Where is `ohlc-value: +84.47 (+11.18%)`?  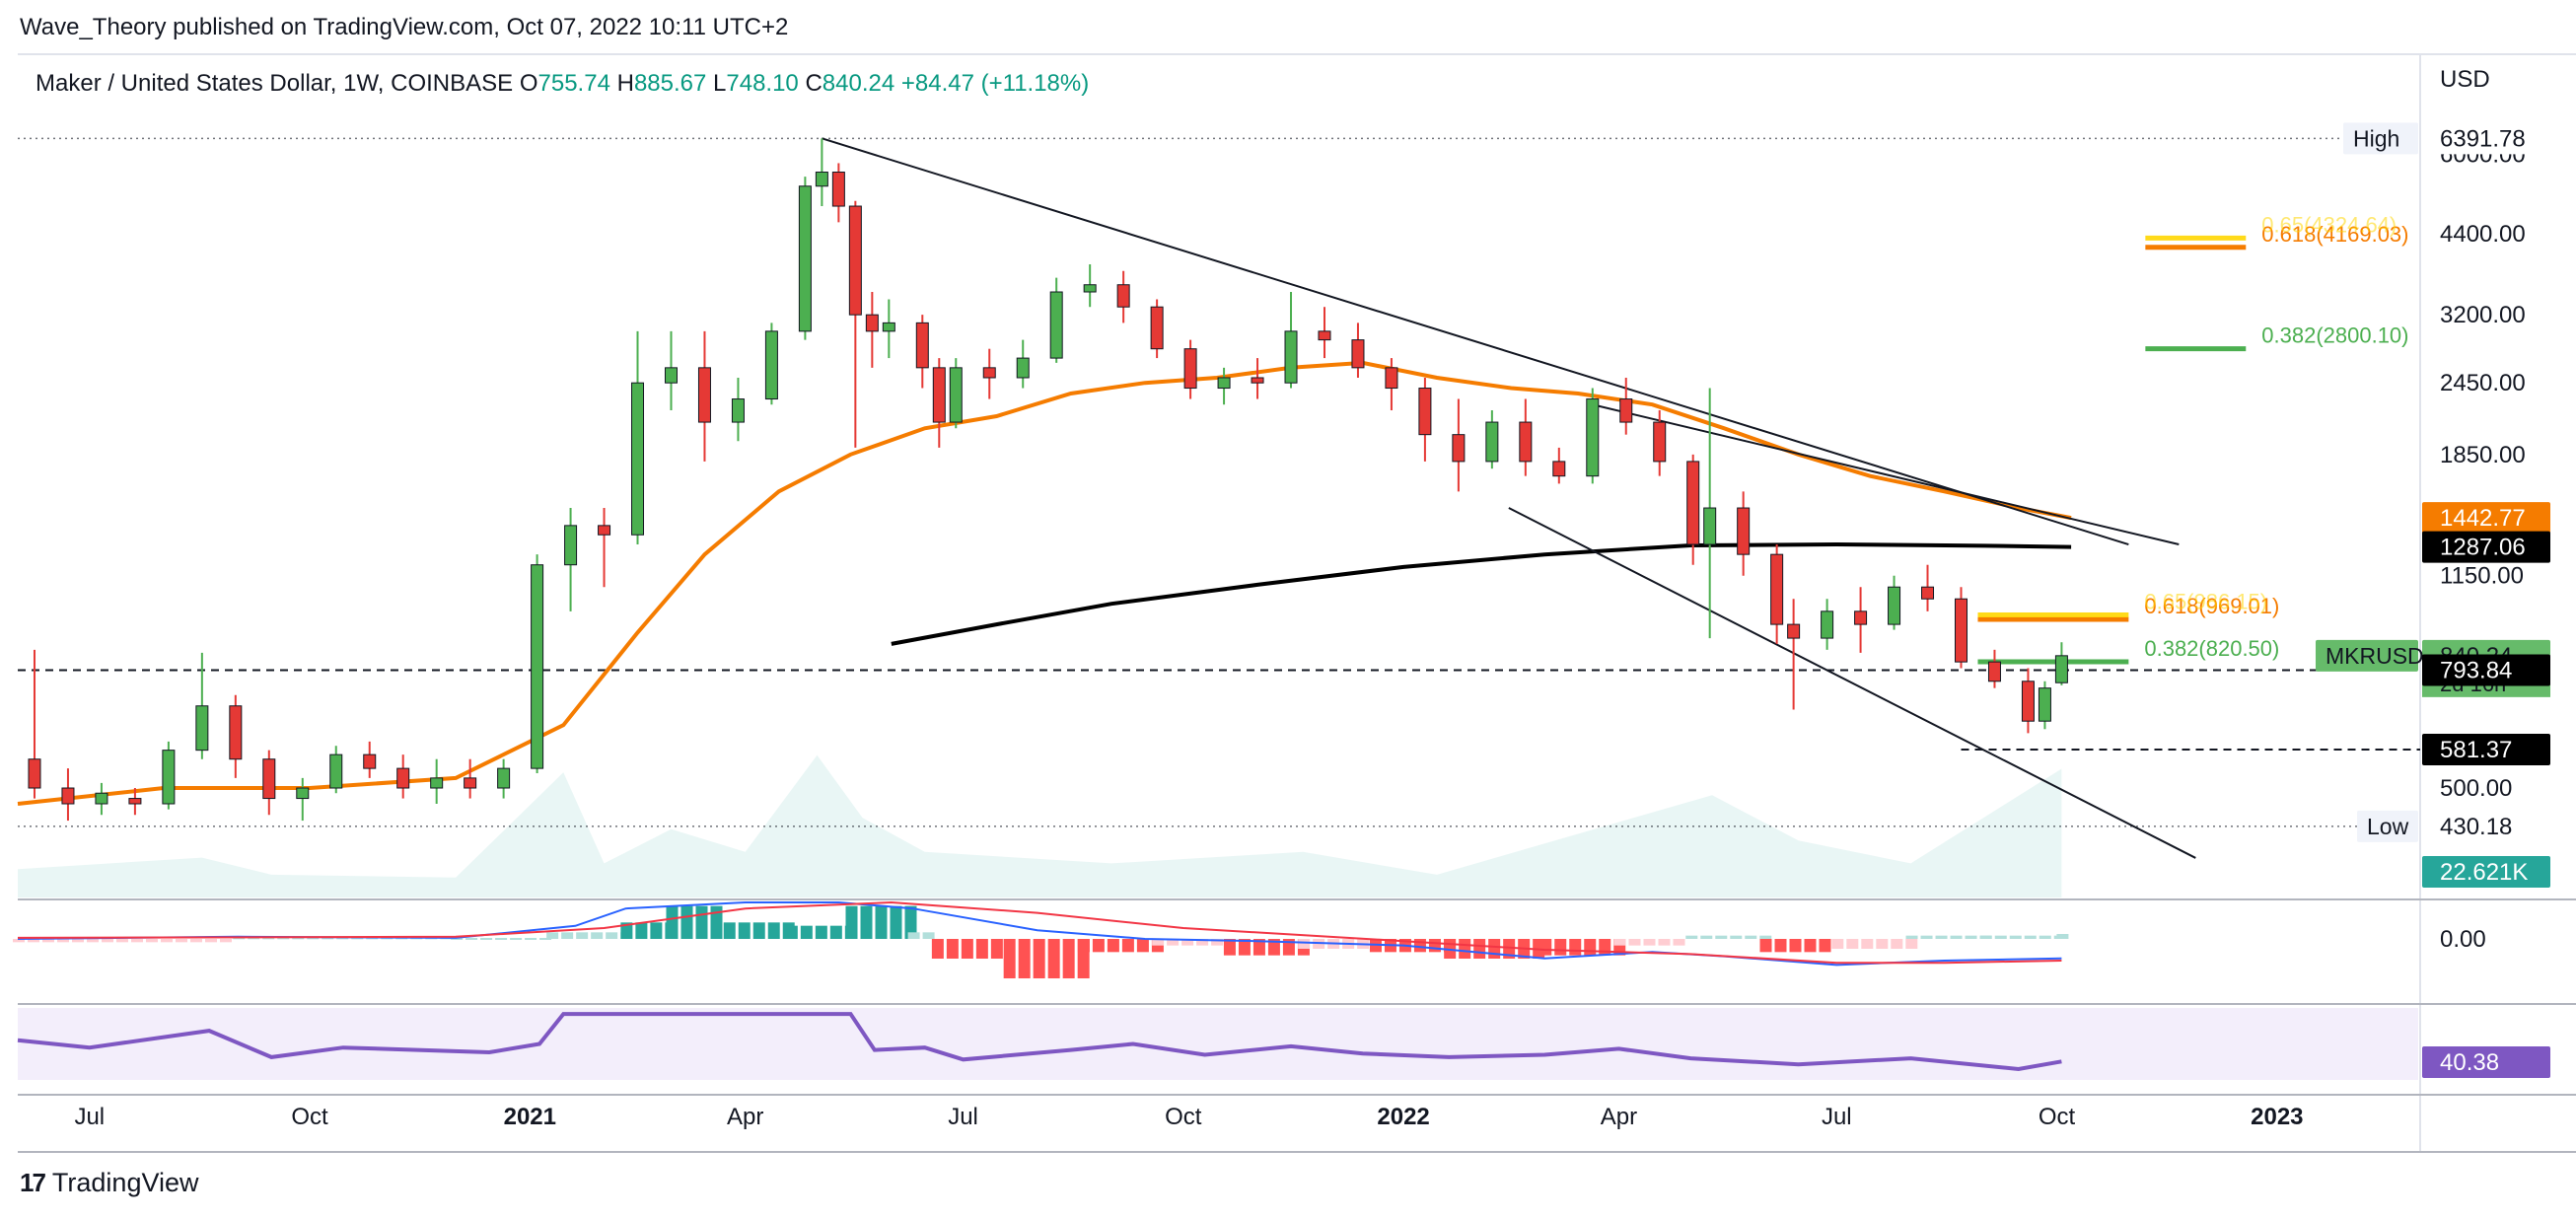
ohlc-value: +84.47 (+11.18%) is located at coordinates (995, 83).